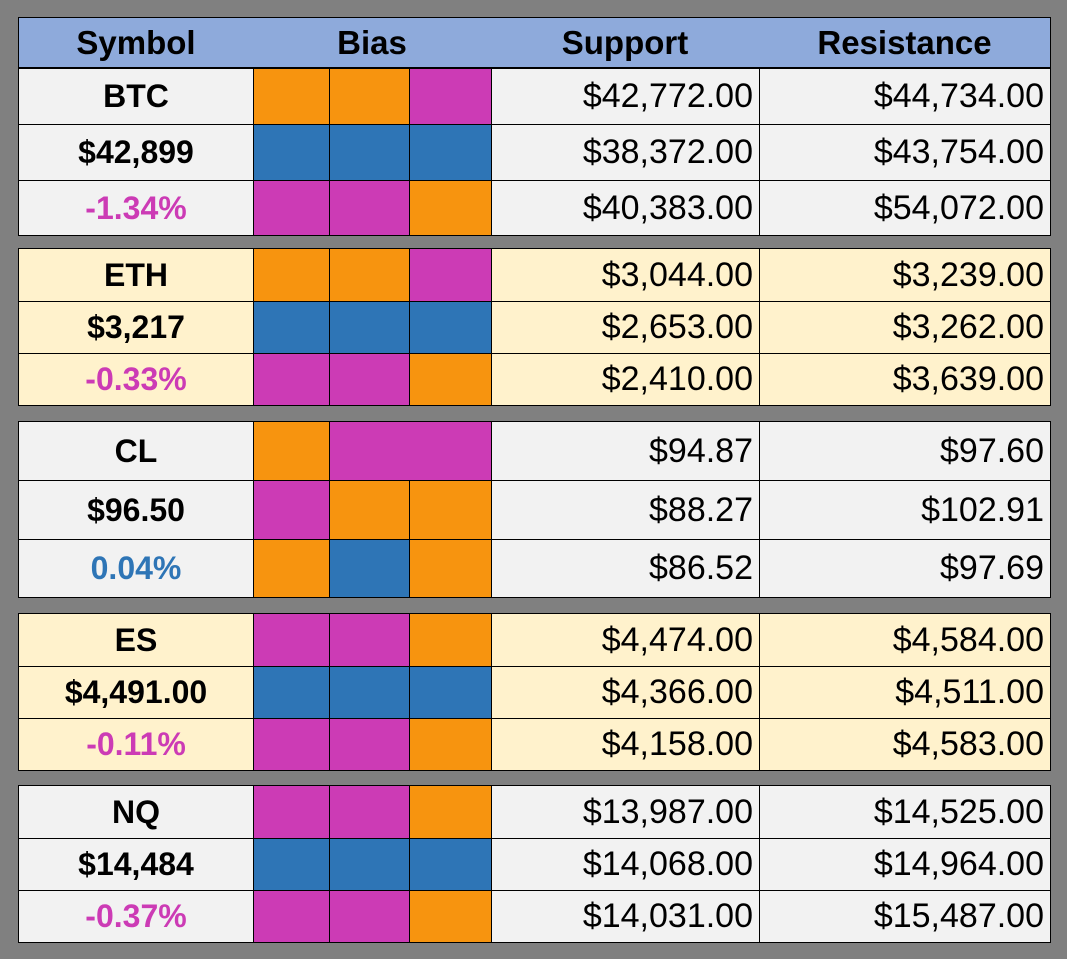  What do you see at coordinates (625, 96) in the screenshot?
I see `support-value: $42,772.00` at bounding box center [625, 96].